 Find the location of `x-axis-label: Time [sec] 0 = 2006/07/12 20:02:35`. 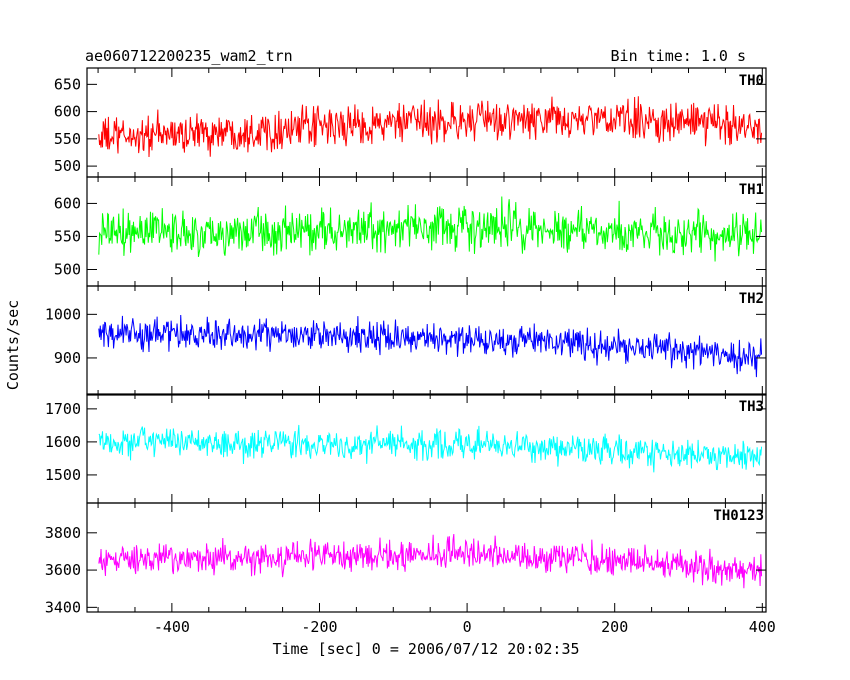

x-axis-label: Time [sec] 0 = 2006/07/12 20:02:35 is located at coordinates (425, 649).